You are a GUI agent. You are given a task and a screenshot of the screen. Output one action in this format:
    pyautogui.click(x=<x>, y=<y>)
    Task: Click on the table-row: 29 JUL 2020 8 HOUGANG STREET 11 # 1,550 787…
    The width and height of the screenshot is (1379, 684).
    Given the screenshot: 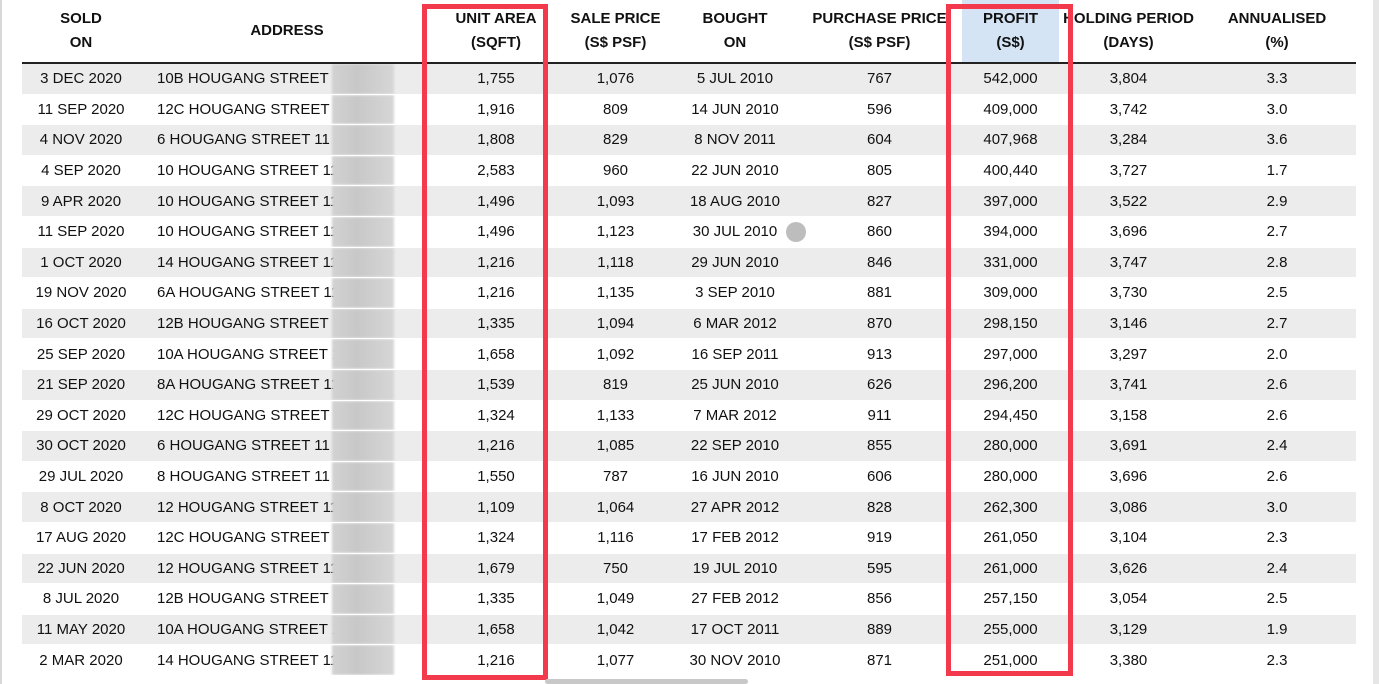 What is the action you would take?
    pyautogui.click(x=689, y=477)
    